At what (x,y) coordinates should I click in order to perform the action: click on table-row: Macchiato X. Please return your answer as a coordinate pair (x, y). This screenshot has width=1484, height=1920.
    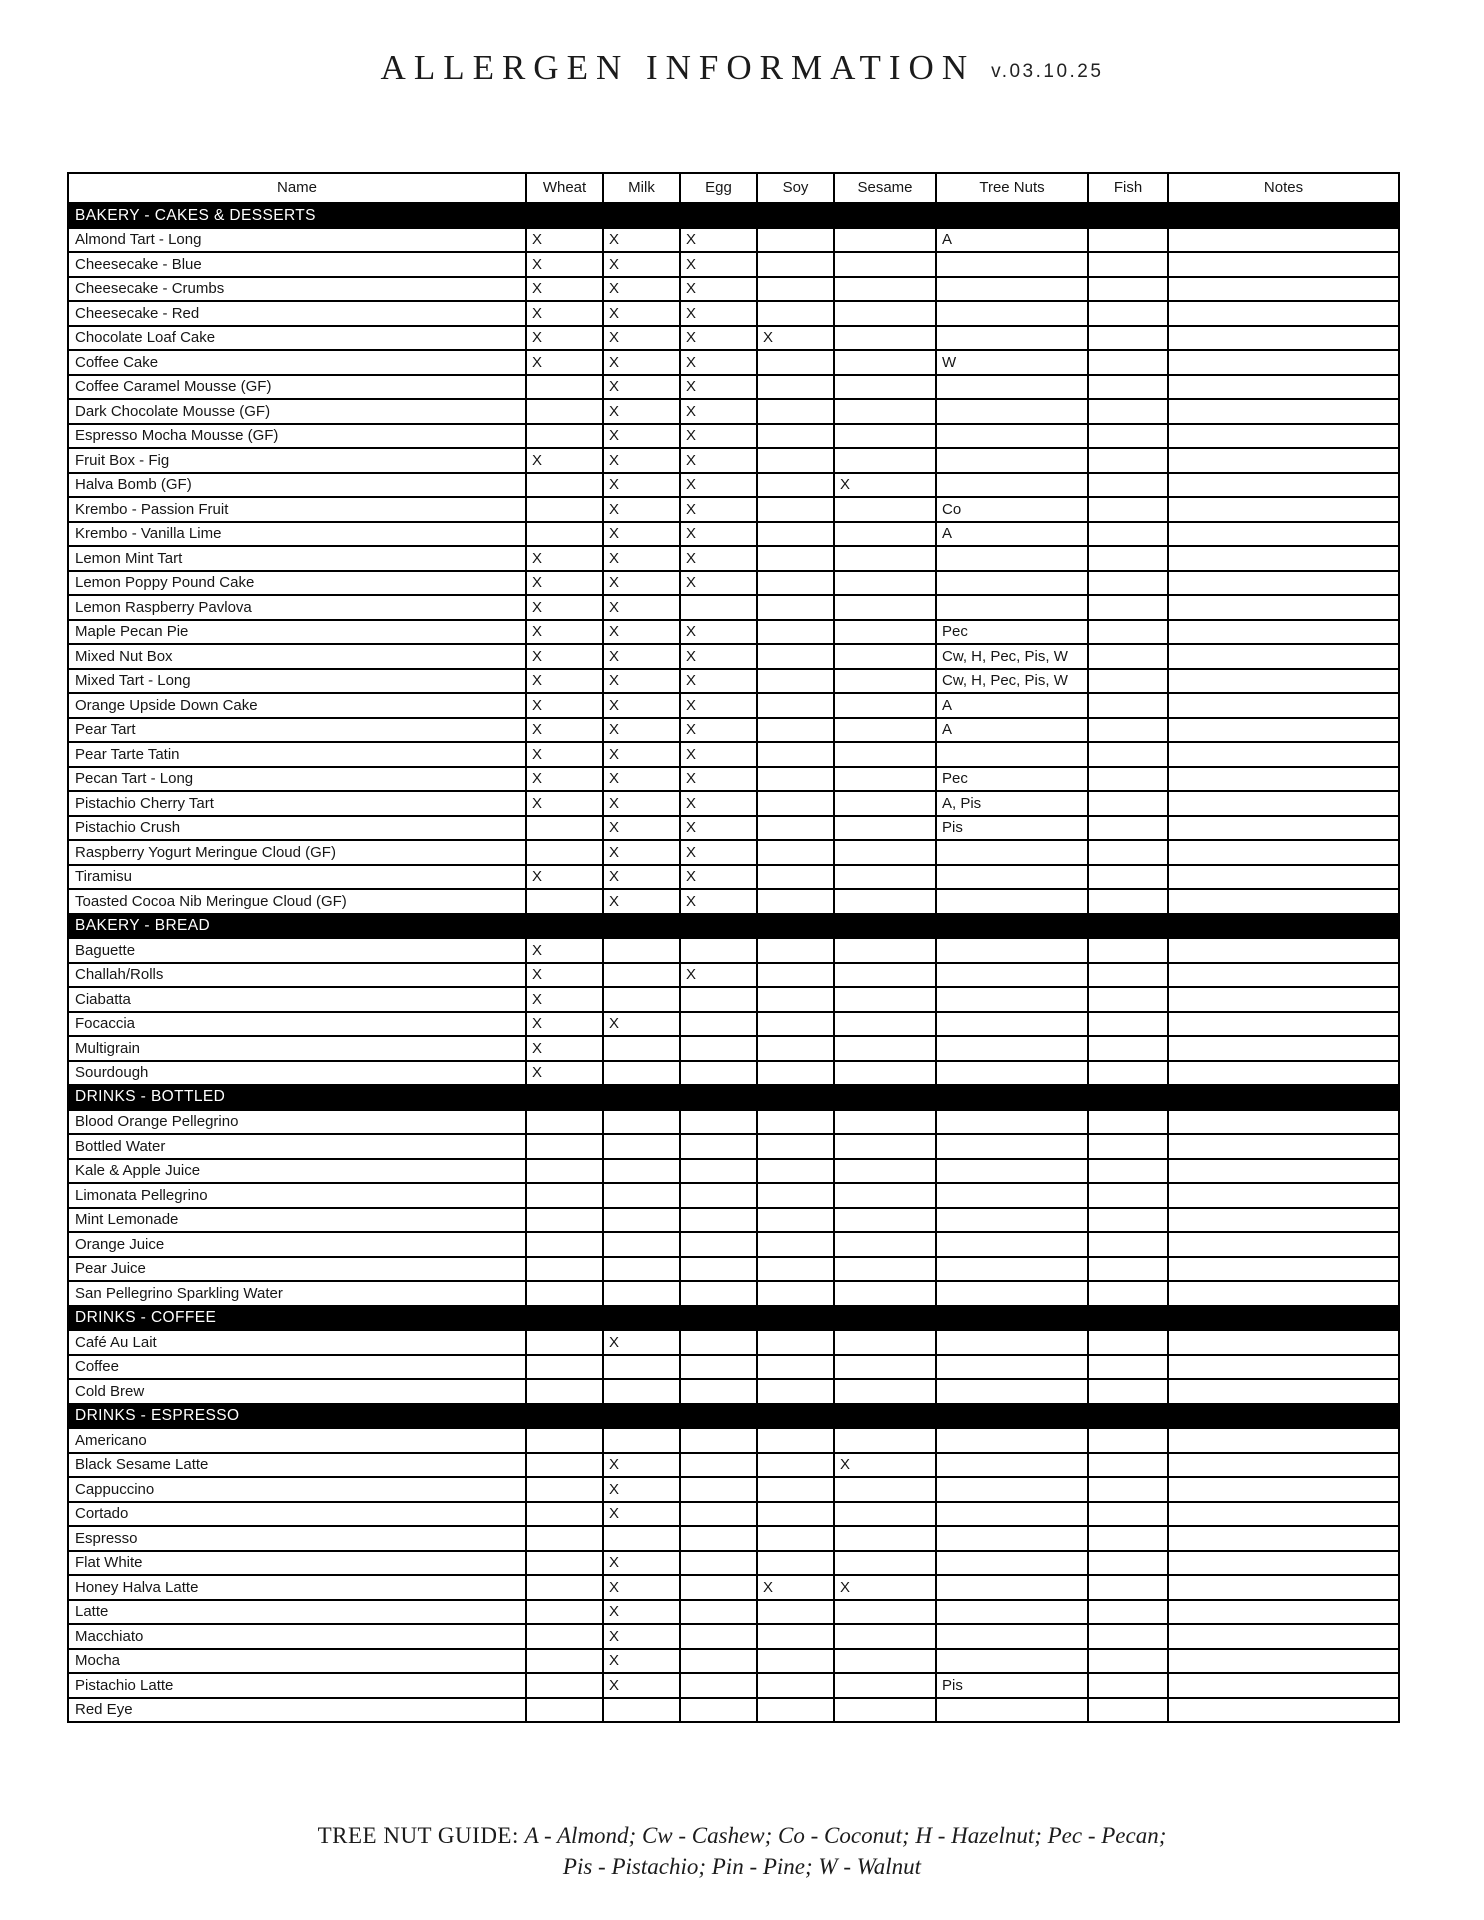
    Looking at the image, I should click on (733, 1636).